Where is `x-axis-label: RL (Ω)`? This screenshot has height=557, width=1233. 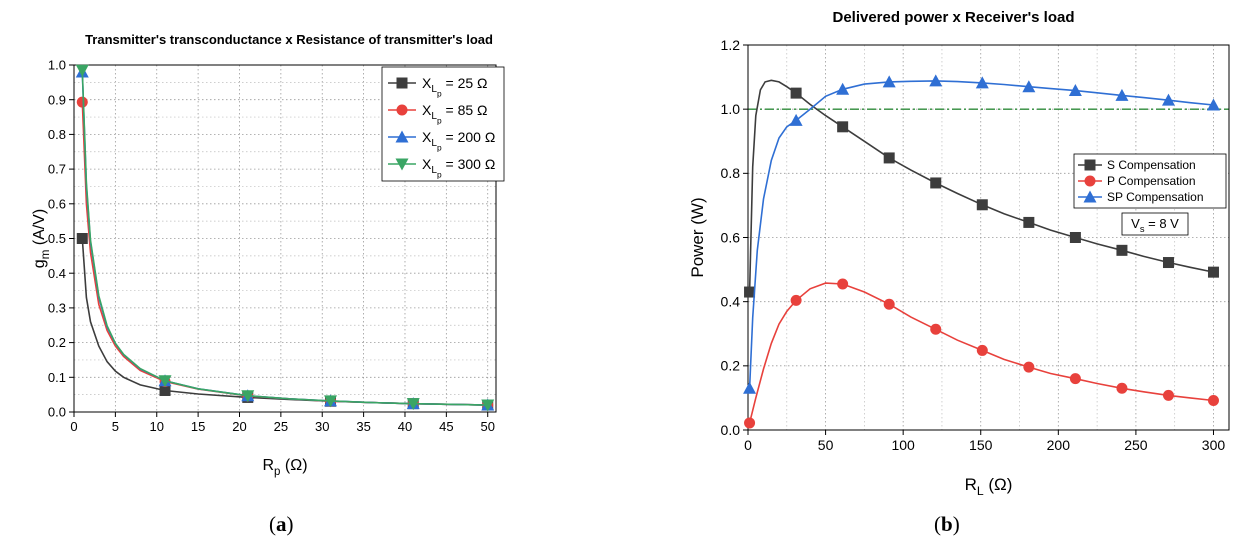
x-axis-label: RL (Ω) is located at coordinates (989, 486).